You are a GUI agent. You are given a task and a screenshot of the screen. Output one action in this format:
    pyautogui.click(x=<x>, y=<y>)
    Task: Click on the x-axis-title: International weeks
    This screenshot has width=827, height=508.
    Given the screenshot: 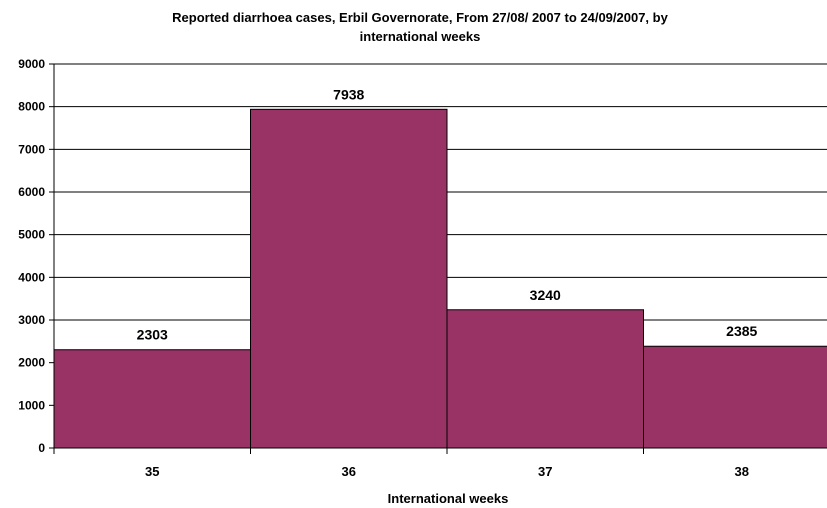 What is the action you would take?
    pyautogui.click(x=448, y=498)
    